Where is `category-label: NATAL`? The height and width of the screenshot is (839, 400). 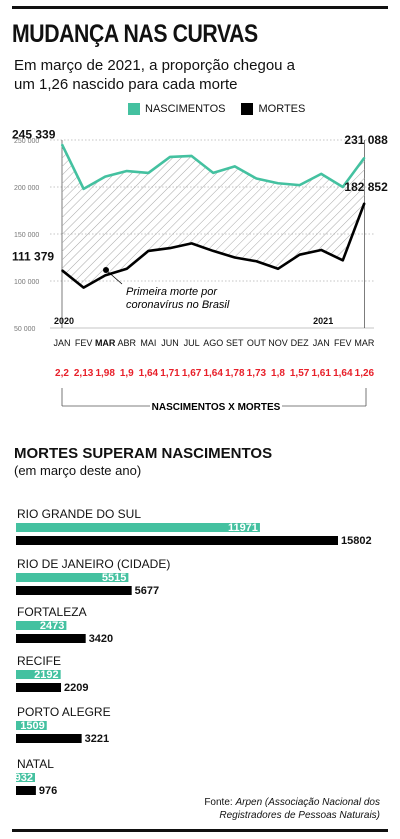 category-label: NATAL is located at coordinates (35, 764).